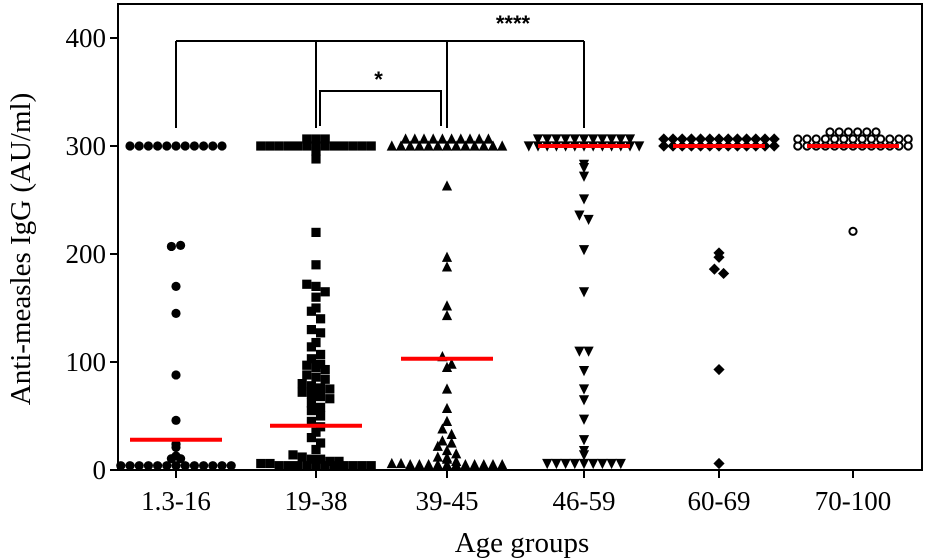 The height and width of the screenshot is (559, 927). Describe the element at coordinates (719, 301) in the screenshot. I see `group-points` at that location.